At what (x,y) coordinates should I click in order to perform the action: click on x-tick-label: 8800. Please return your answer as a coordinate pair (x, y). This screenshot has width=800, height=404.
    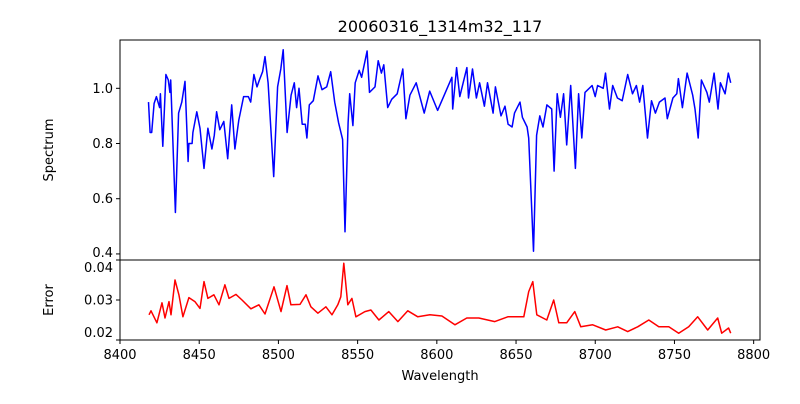
    Looking at the image, I should click on (753, 355).